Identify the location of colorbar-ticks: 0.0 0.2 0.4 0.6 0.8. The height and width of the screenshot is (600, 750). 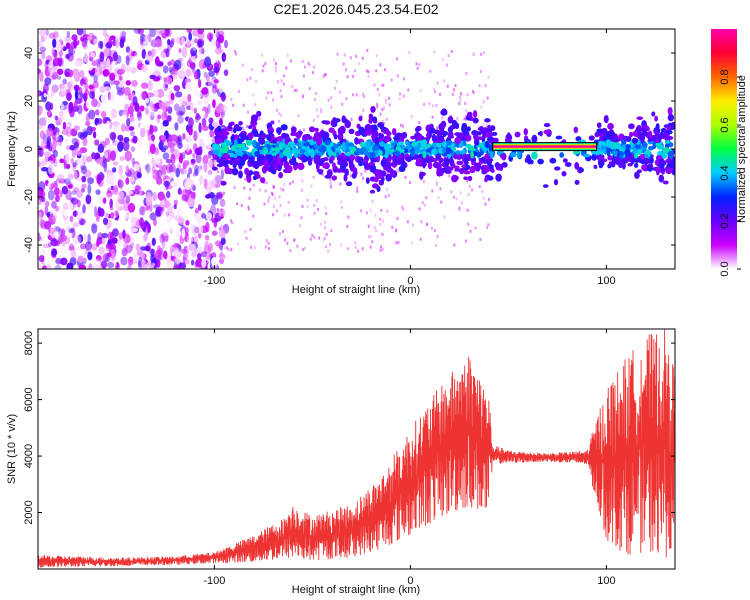
(730, 173).